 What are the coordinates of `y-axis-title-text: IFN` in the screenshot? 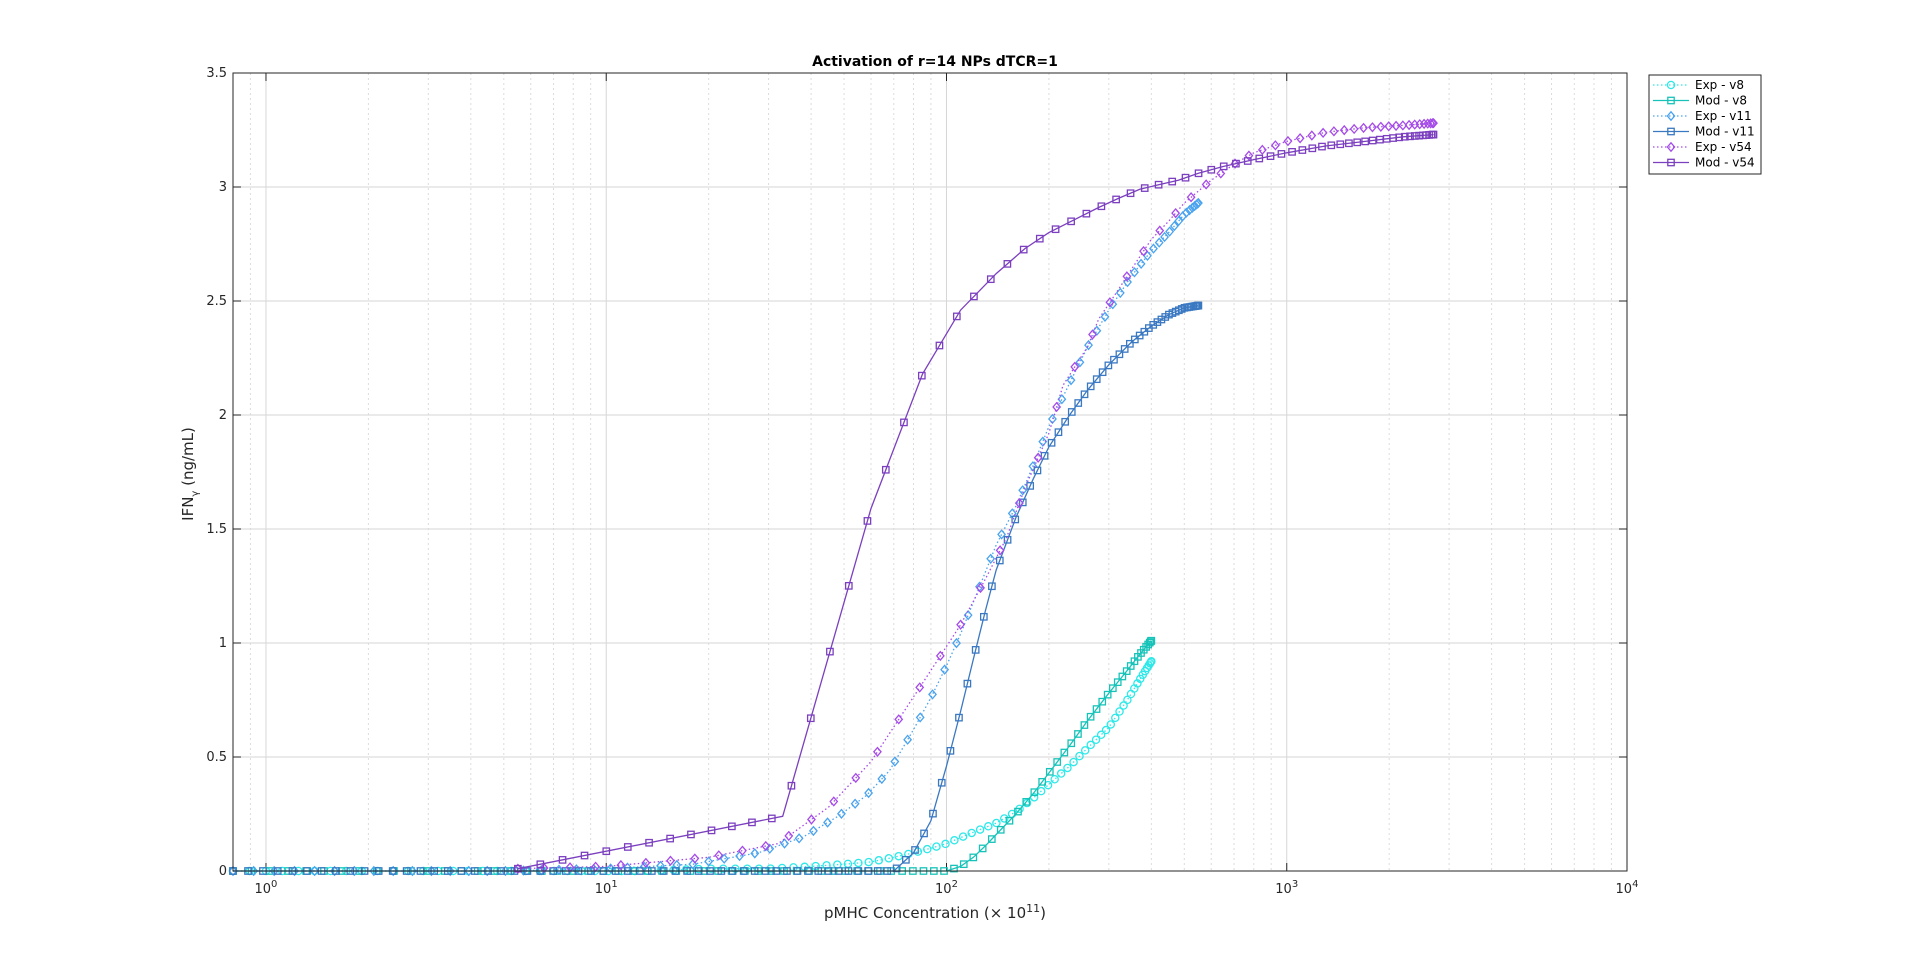 It's located at (188, 509).